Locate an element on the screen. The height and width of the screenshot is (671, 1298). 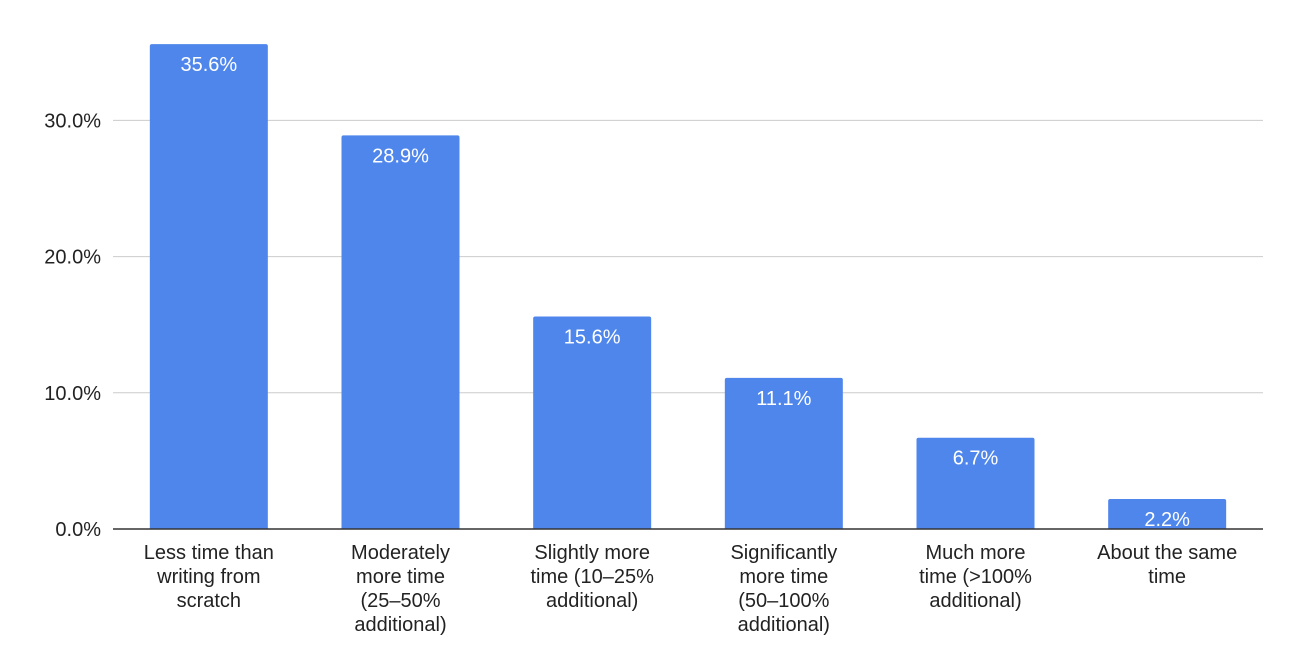
x-tick-label: Much more time (>100% additional) is located at coordinates (975, 577).